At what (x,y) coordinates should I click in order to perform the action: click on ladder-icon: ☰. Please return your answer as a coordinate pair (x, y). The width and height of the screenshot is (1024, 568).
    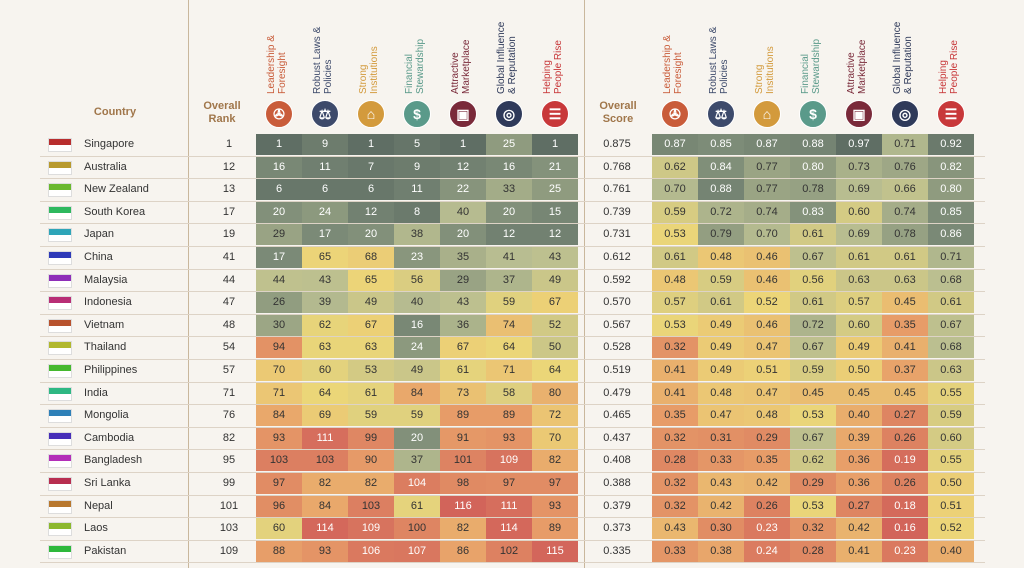
    Looking at the image, I should click on (951, 114).